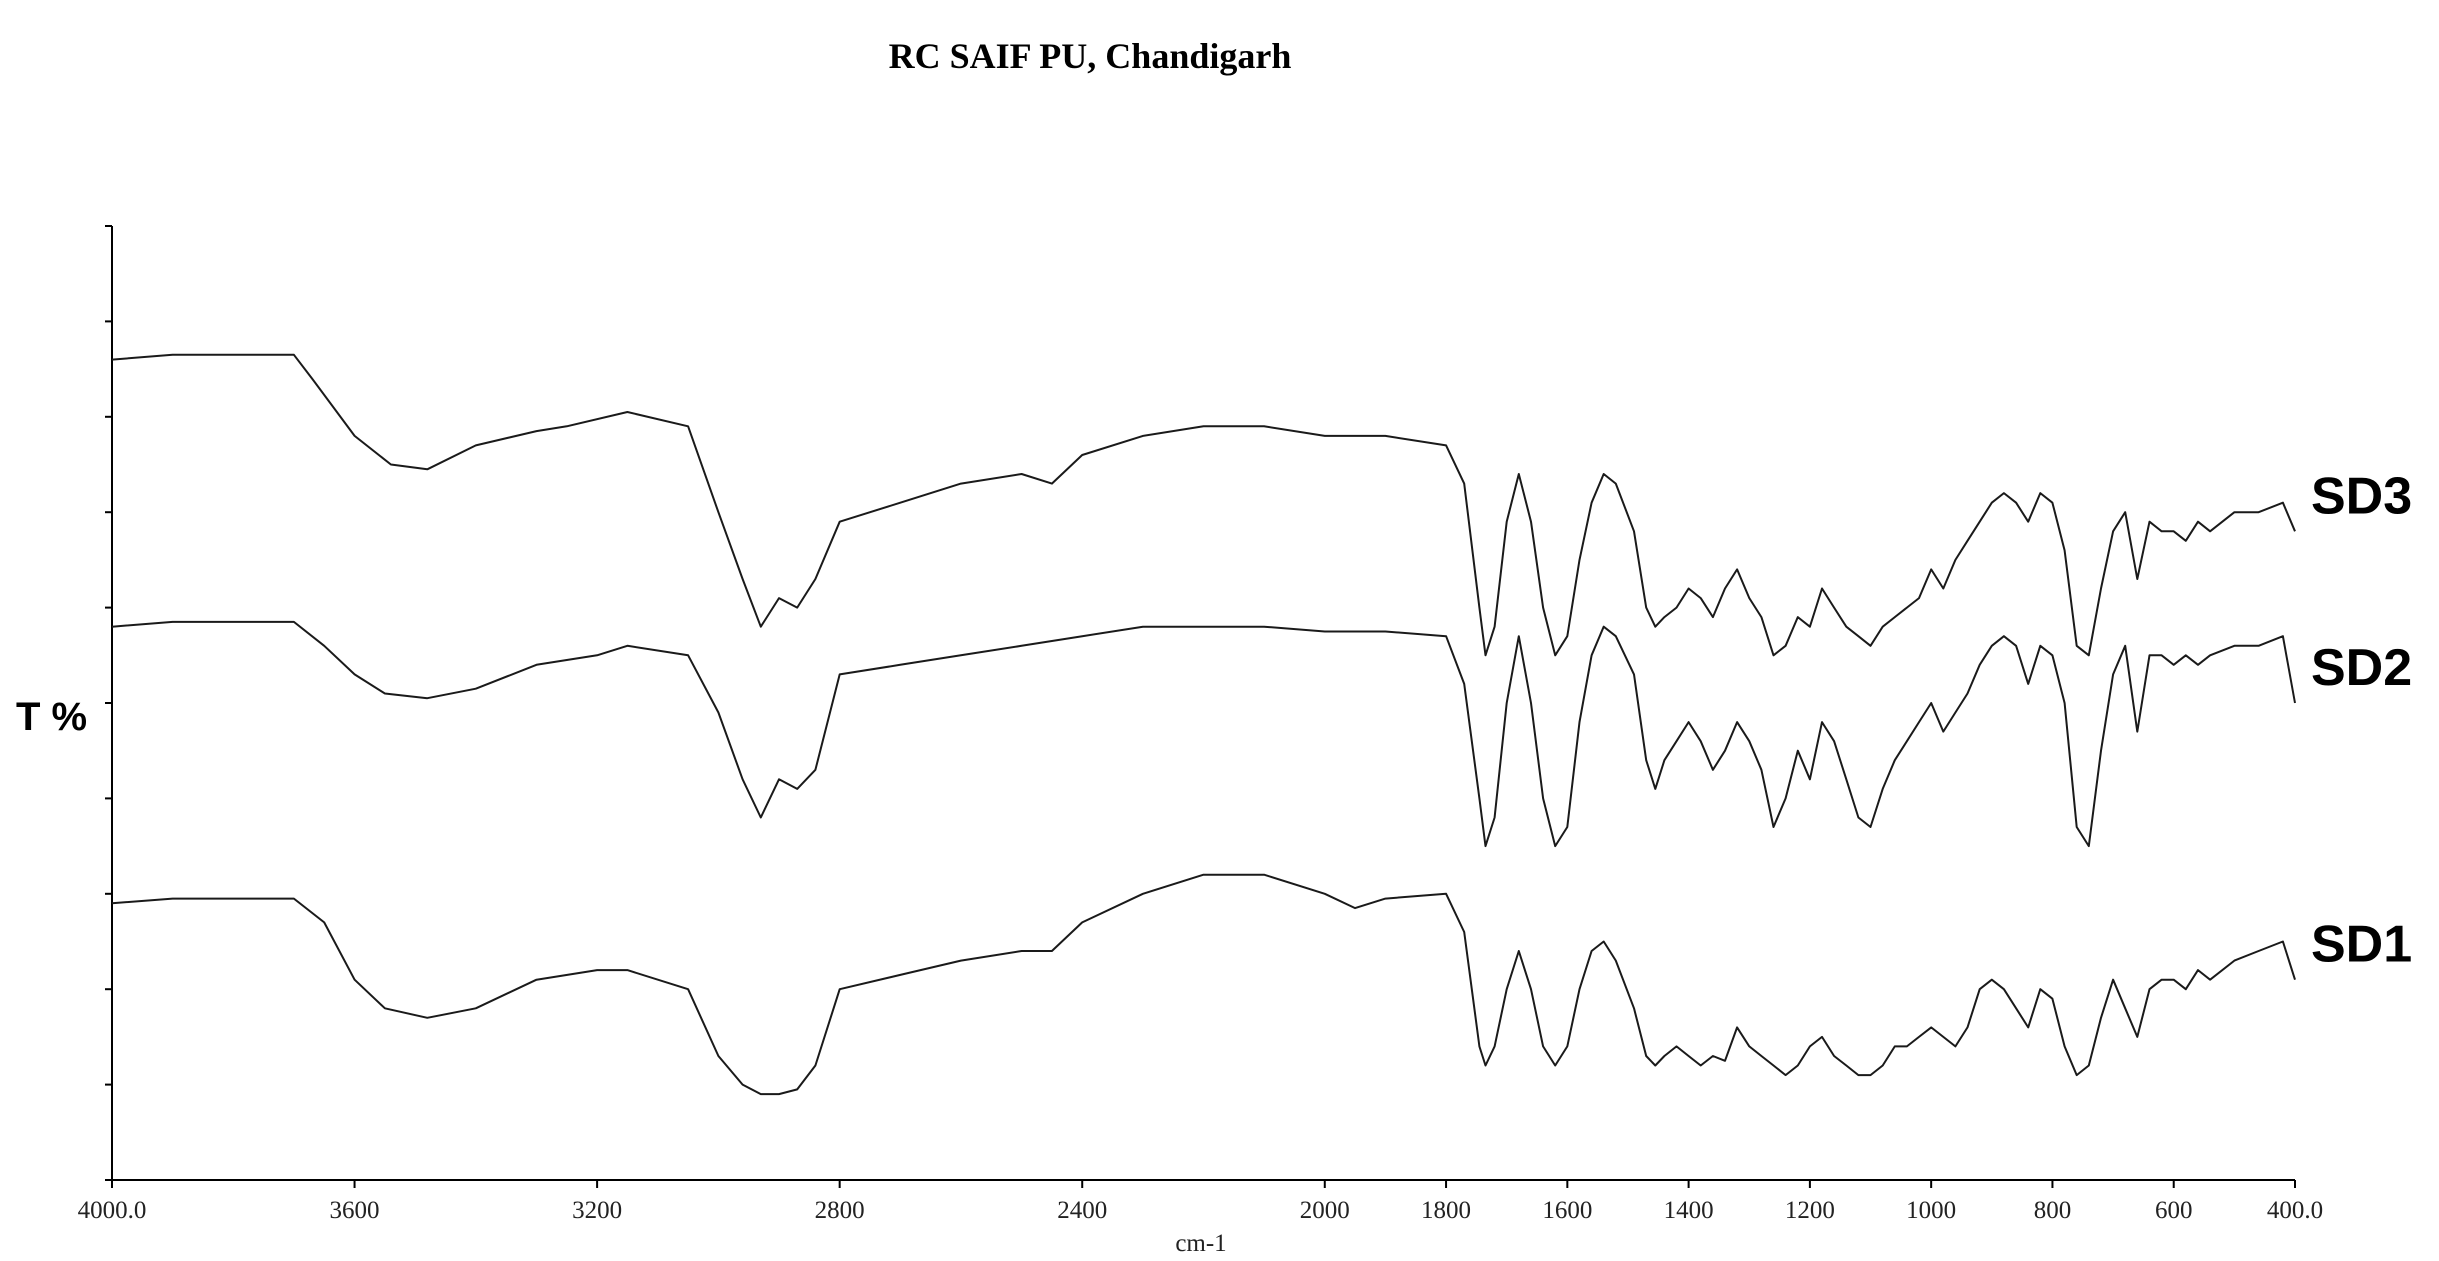 The height and width of the screenshot is (1261, 2439). I want to click on x-tick-label: 800, so click(2053, 1210).